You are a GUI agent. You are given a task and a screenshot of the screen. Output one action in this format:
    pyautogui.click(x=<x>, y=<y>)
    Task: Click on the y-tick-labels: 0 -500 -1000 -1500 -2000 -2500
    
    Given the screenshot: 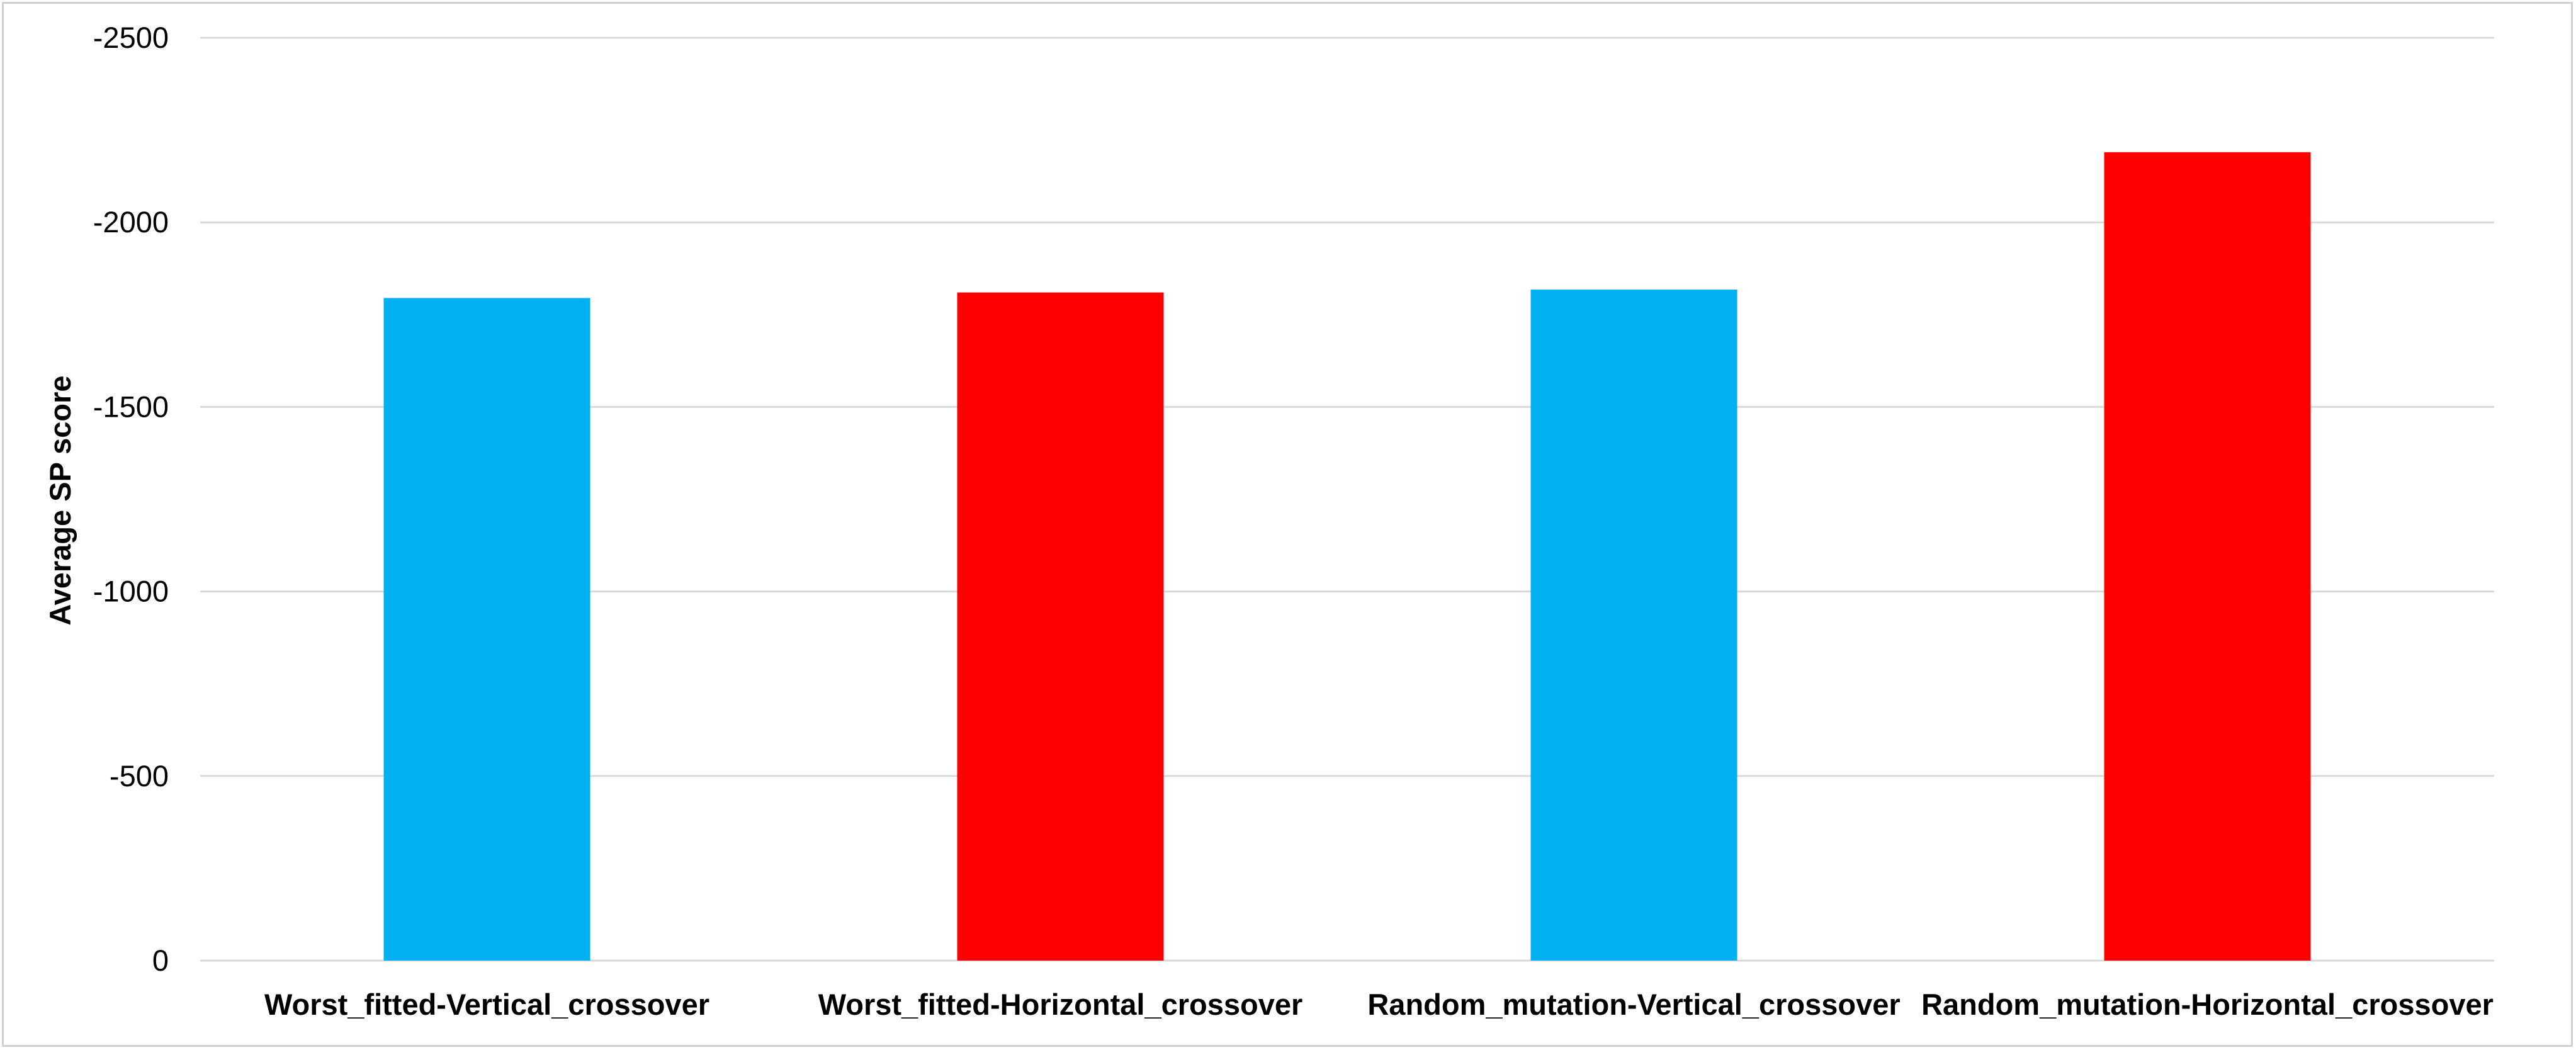 What is the action you would take?
    pyautogui.click(x=131, y=499)
    